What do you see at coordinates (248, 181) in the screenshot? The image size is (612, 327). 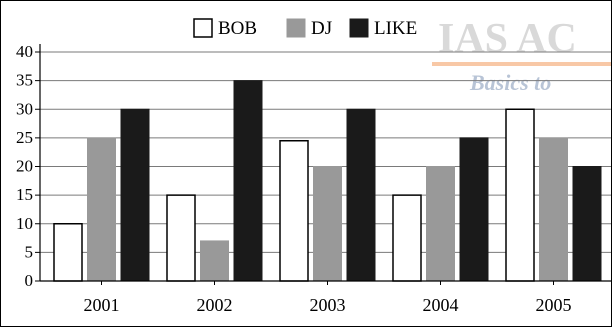 I see `bar-like-2002` at bounding box center [248, 181].